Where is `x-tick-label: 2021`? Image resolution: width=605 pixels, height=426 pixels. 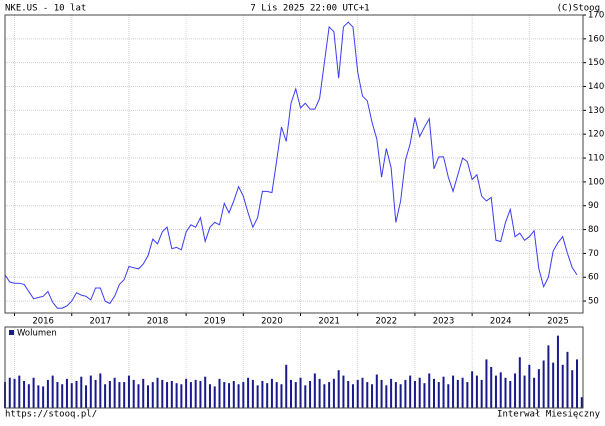
x-tick-label: 2021 is located at coordinates (329, 322).